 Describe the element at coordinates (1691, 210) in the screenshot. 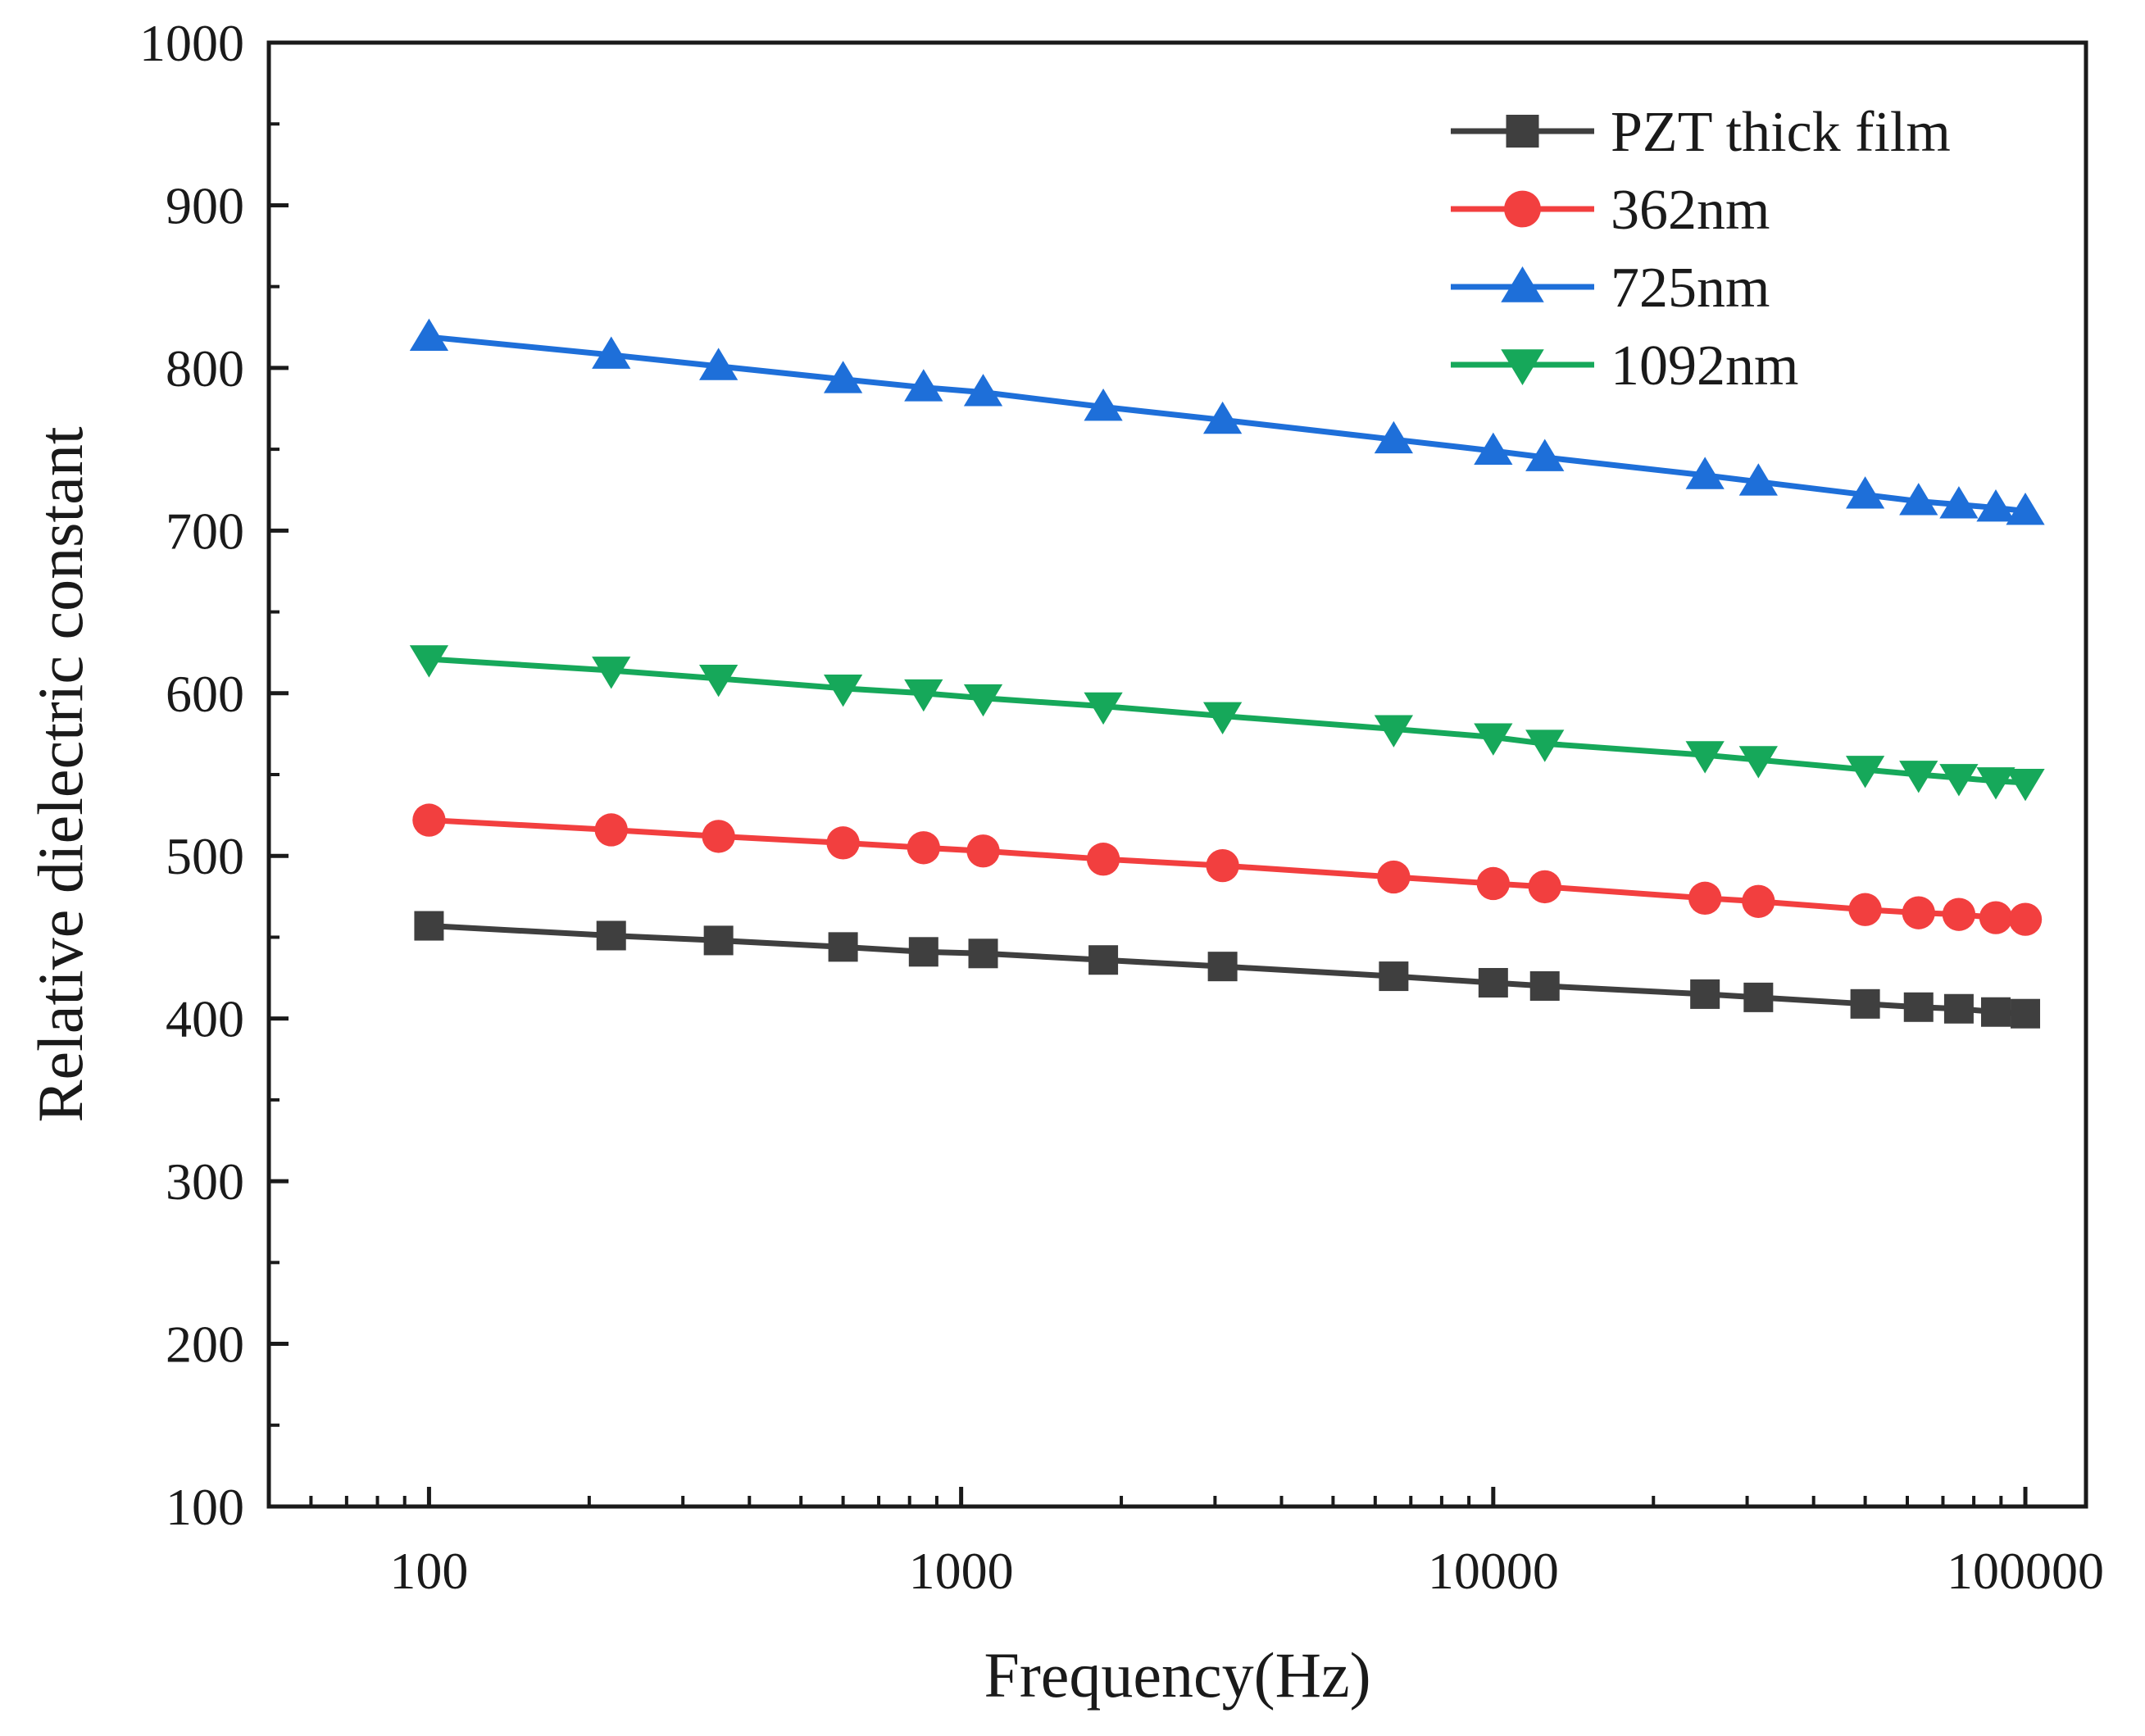

I see `legend-label: 362nm` at that location.